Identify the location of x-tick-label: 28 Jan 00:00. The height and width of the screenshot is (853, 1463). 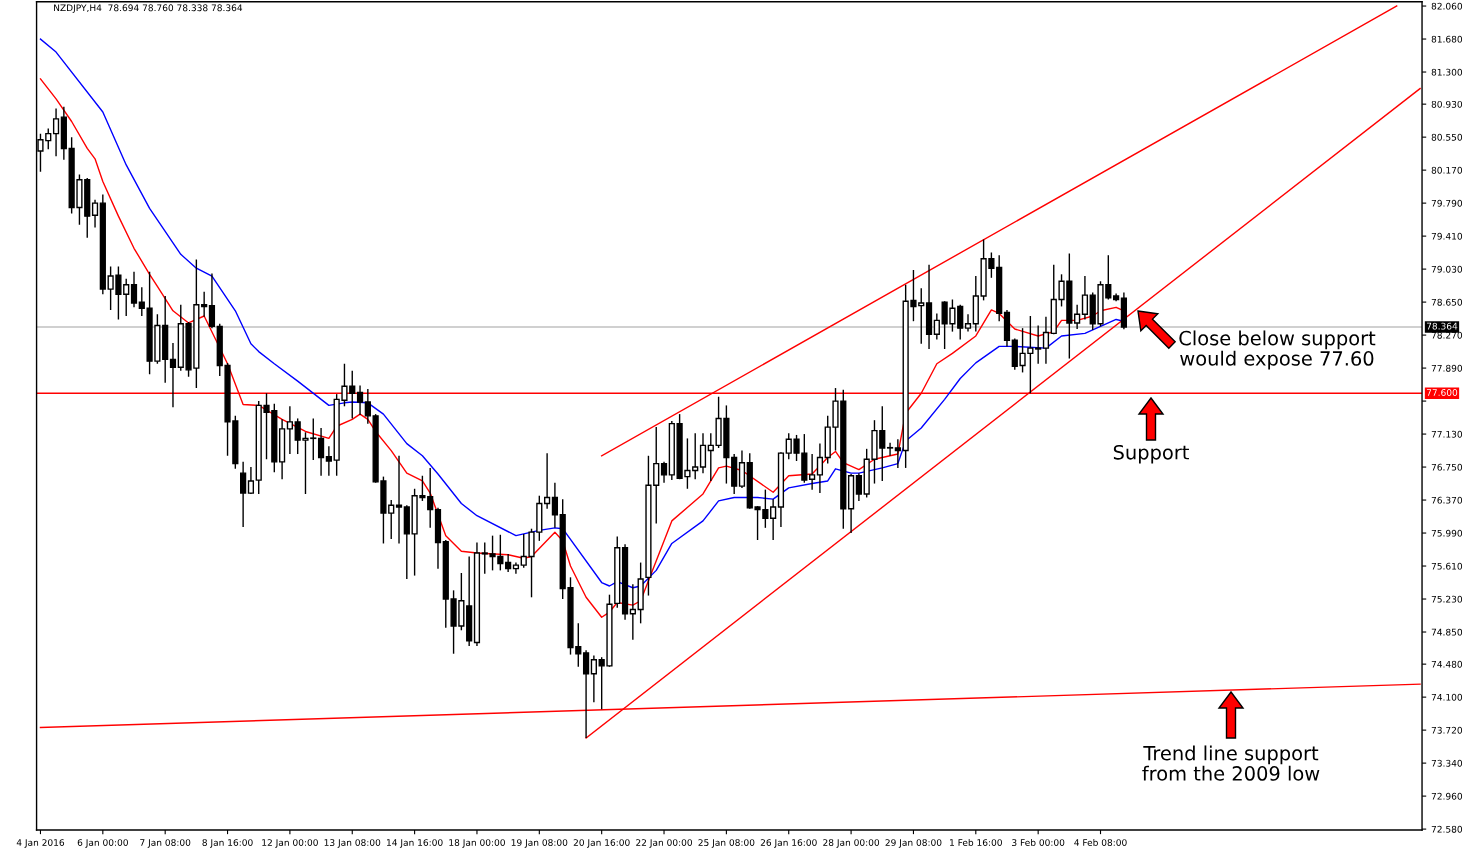
(851, 843).